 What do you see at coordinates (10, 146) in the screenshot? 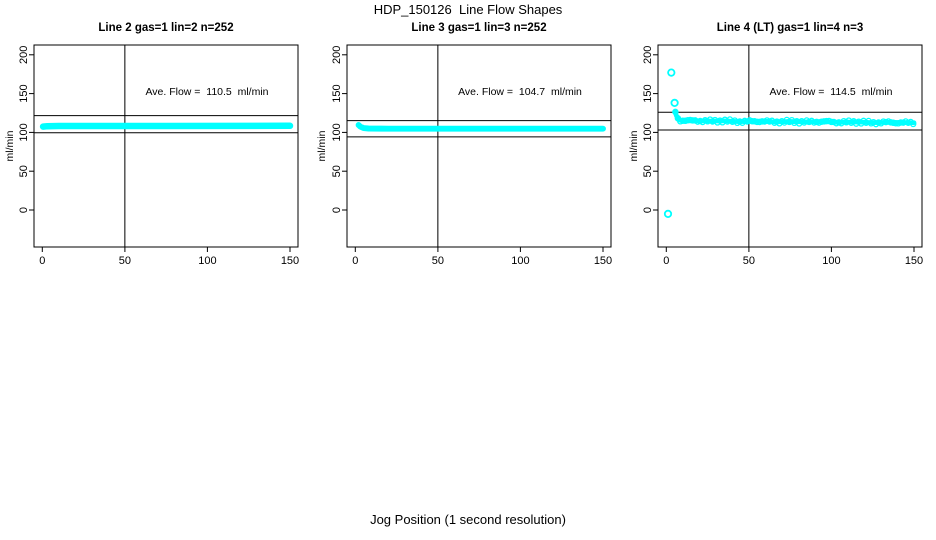
I see `y-axis-label-line2: ml/min` at bounding box center [10, 146].